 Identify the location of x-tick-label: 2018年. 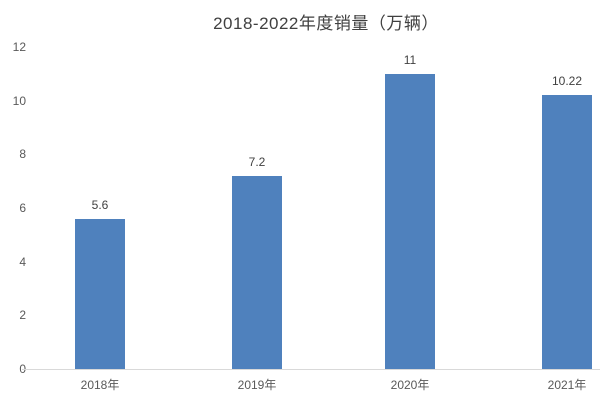
(100, 385).